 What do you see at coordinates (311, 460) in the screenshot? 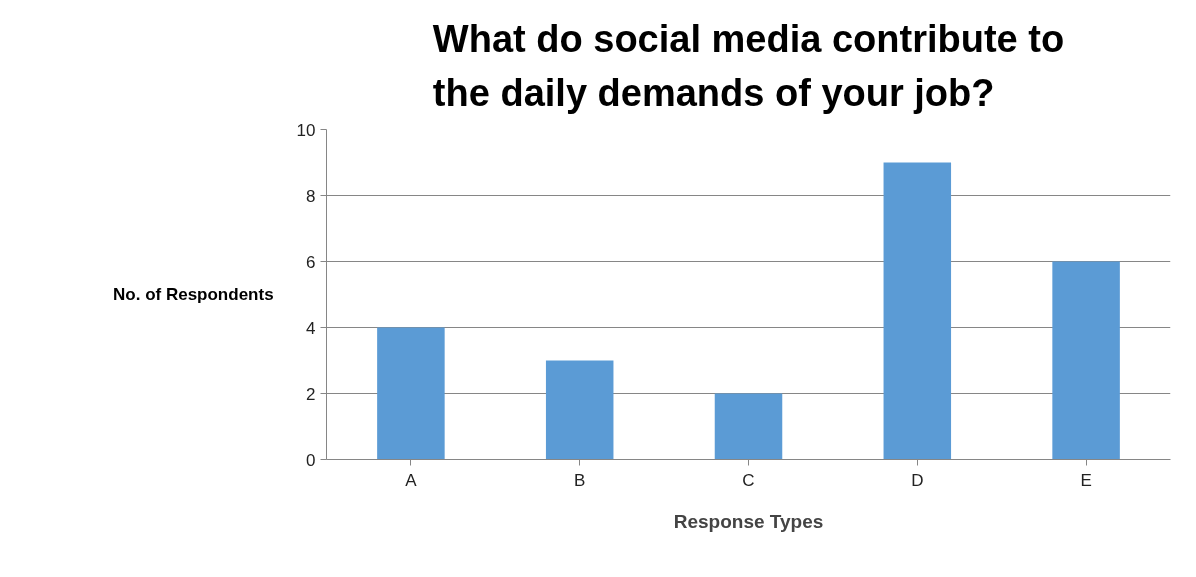
I see `y-tick-label: 0` at bounding box center [311, 460].